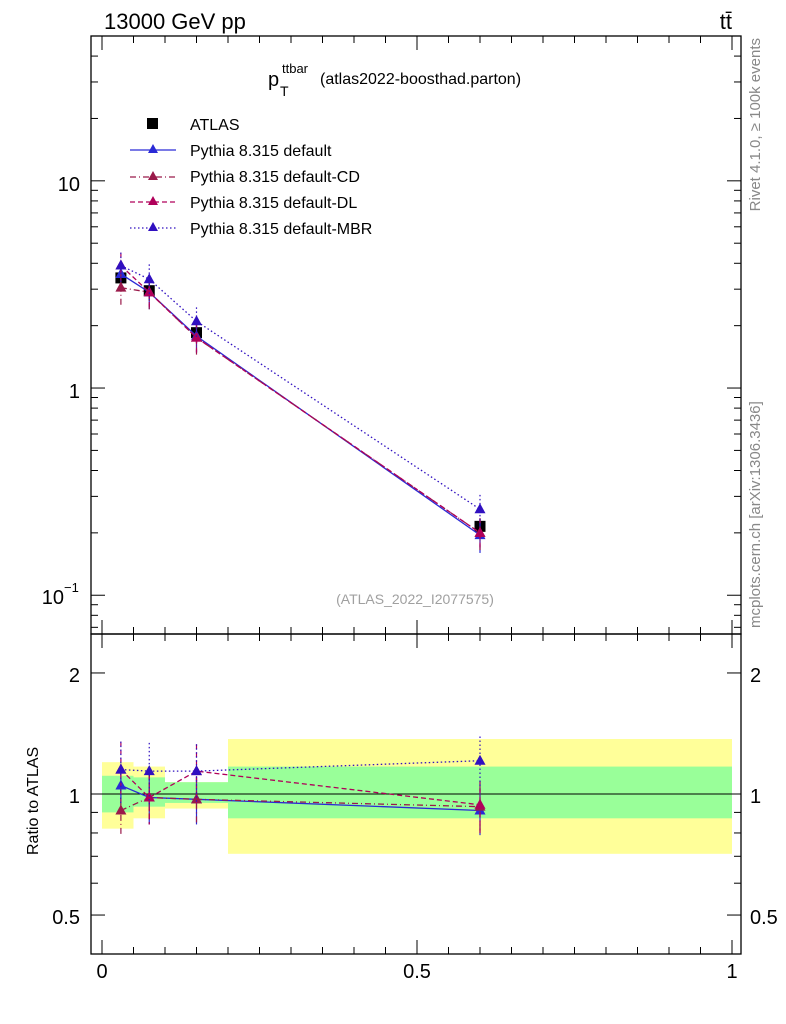 Image resolution: width=786 pixels, height=1024 pixels. I want to click on main-ytick-label-0p1-base: 10, so click(53, 598).